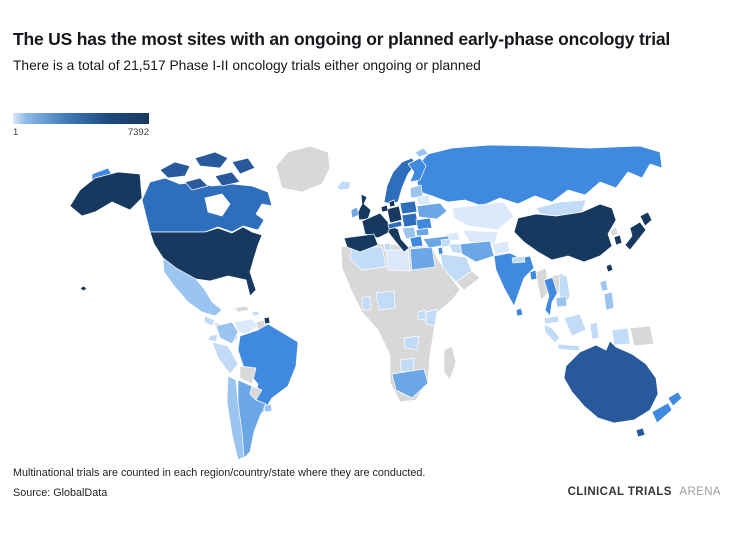 This screenshot has width=735, height=551. Describe the element at coordinates (368, 258) in the screenshot. I see `region-algeria` at that location.